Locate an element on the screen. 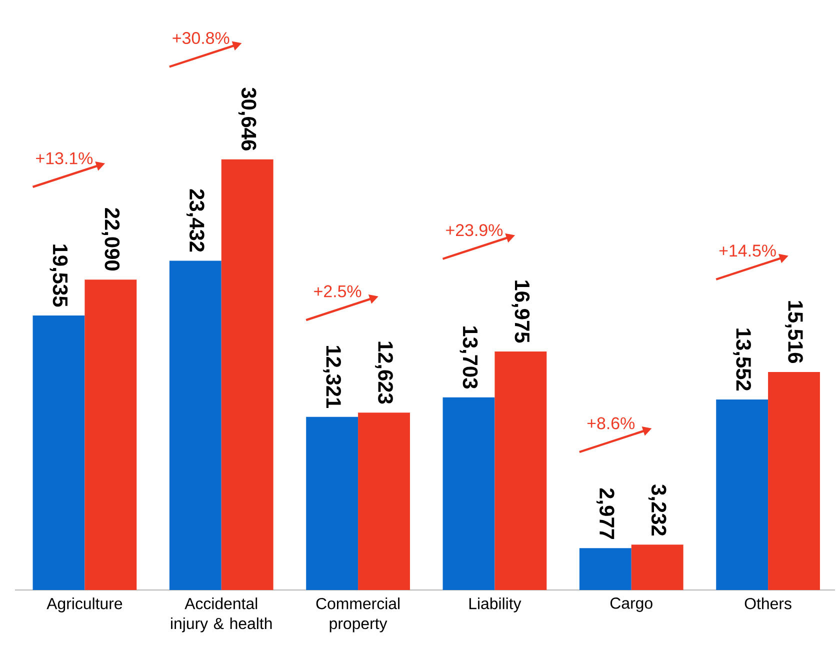 The height and width of the screenshot is (654, 837). annotation: +2.5% is located at coordinates (338, 291).